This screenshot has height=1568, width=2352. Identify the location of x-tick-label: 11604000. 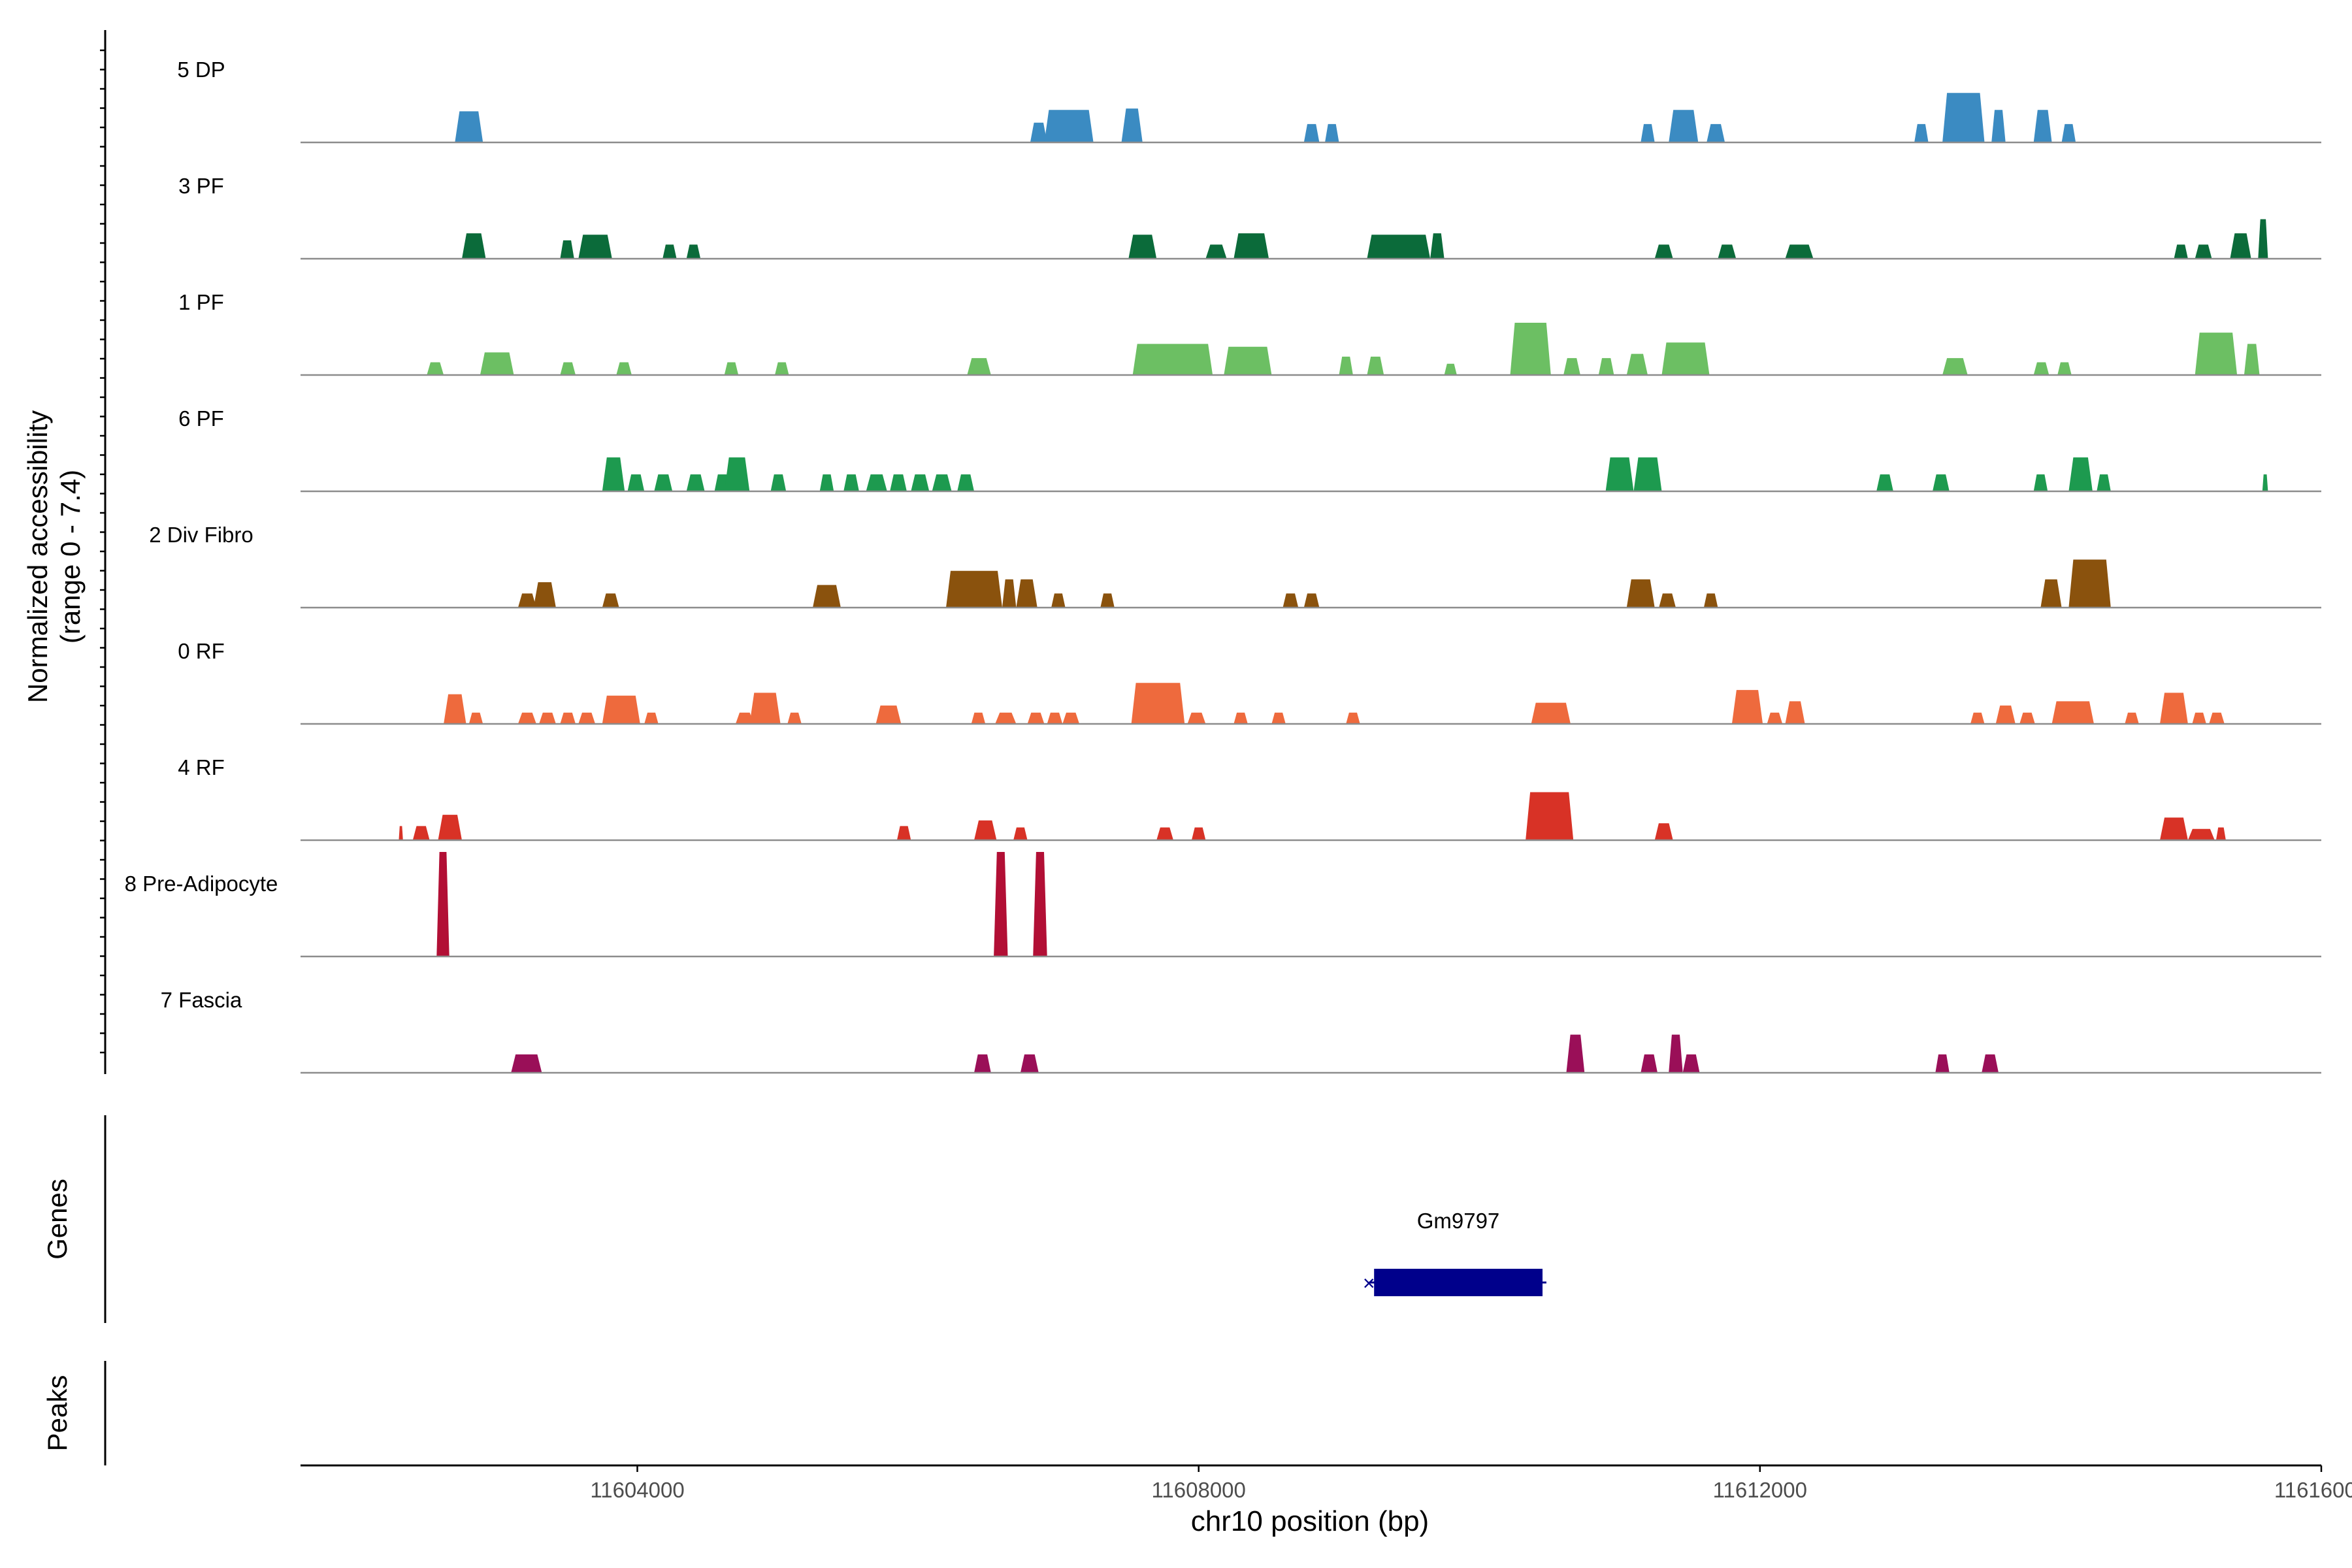
(637, 1490).